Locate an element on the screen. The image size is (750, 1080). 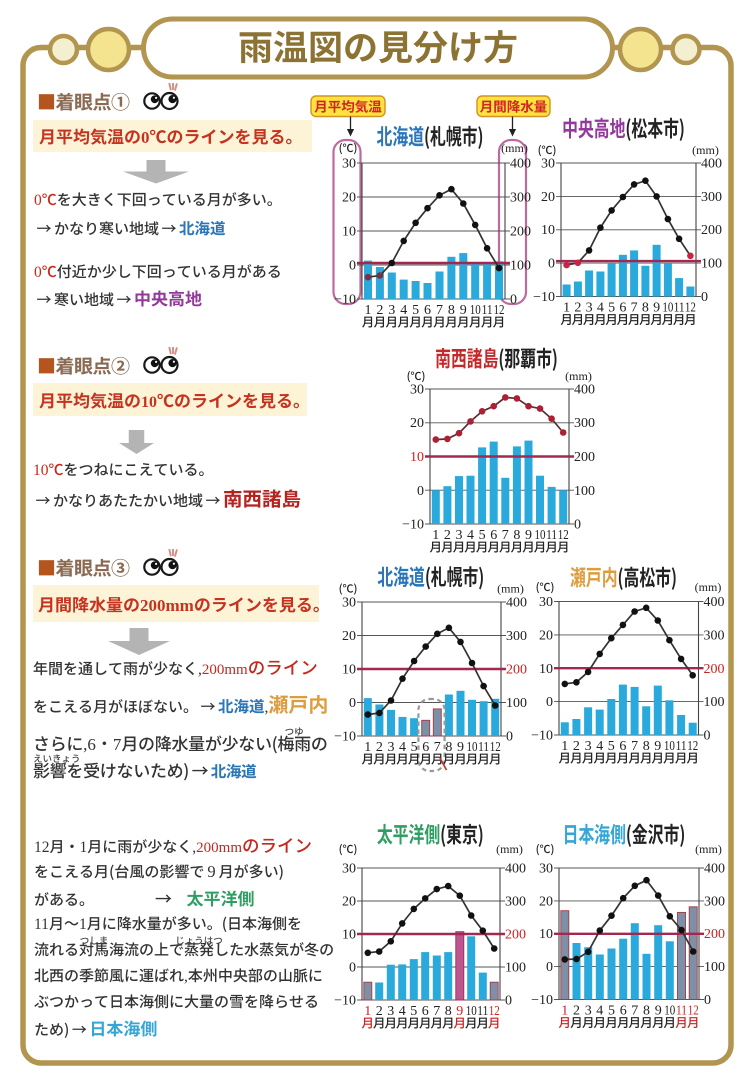
svg-text: 南西諸島(那覇市) is located at coordinates (496, 357).